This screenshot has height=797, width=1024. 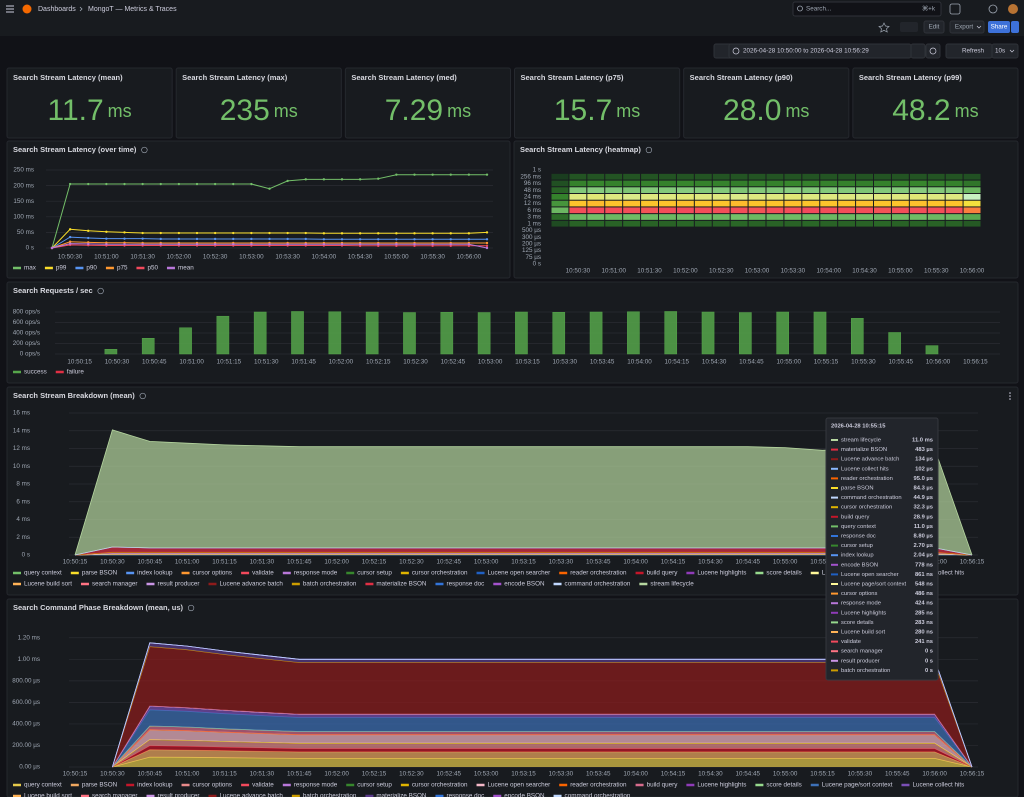 I want to click on tooltip-name: encode BSON, so click(x=859, y=565).